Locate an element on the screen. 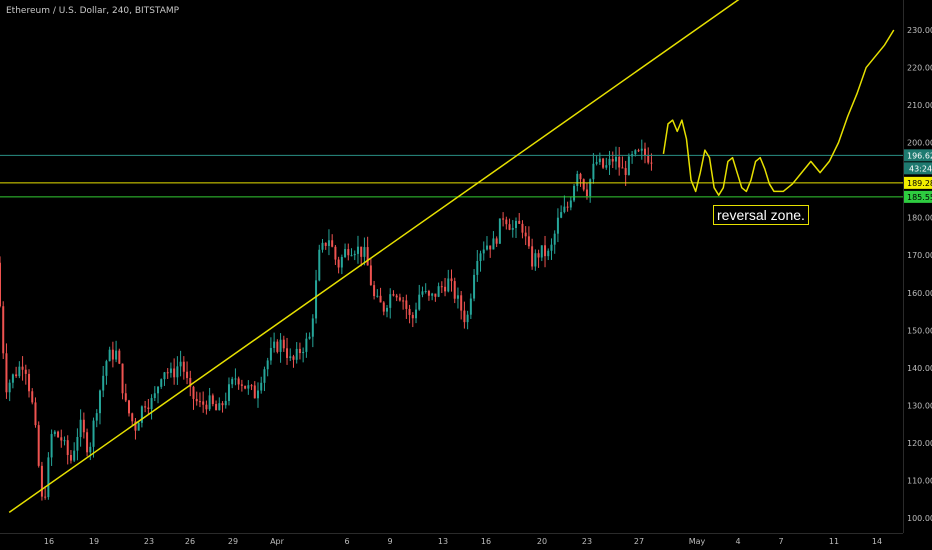 This screenshot has height=550, width=932. x-tick-label: 23 is located at coordinates (149, 541).